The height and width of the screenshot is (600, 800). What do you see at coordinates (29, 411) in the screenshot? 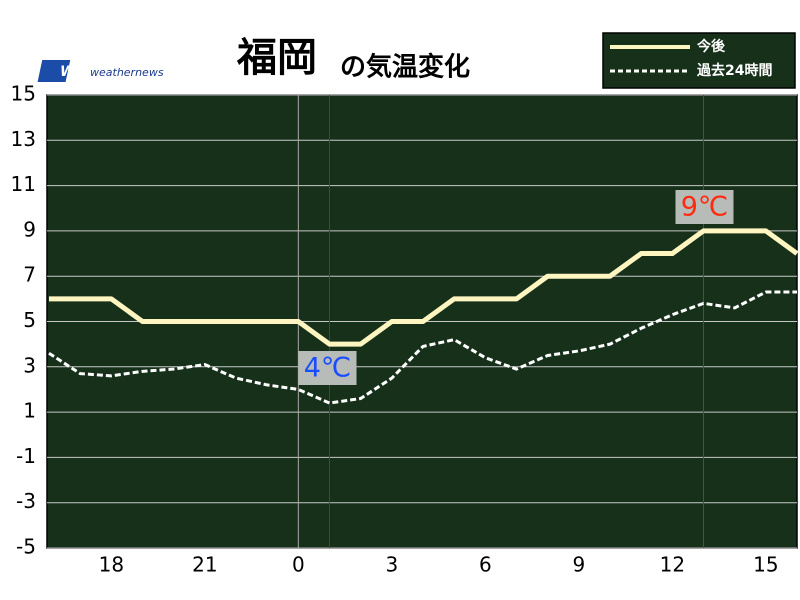
I see `y-tick-label: 1` at bounding box center [29, 411].